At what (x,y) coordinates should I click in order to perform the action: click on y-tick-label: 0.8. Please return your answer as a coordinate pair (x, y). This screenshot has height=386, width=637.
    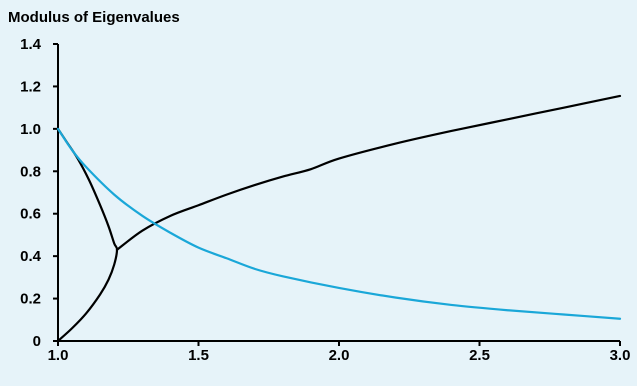
    Looking at the image, I should click on (30, 171).